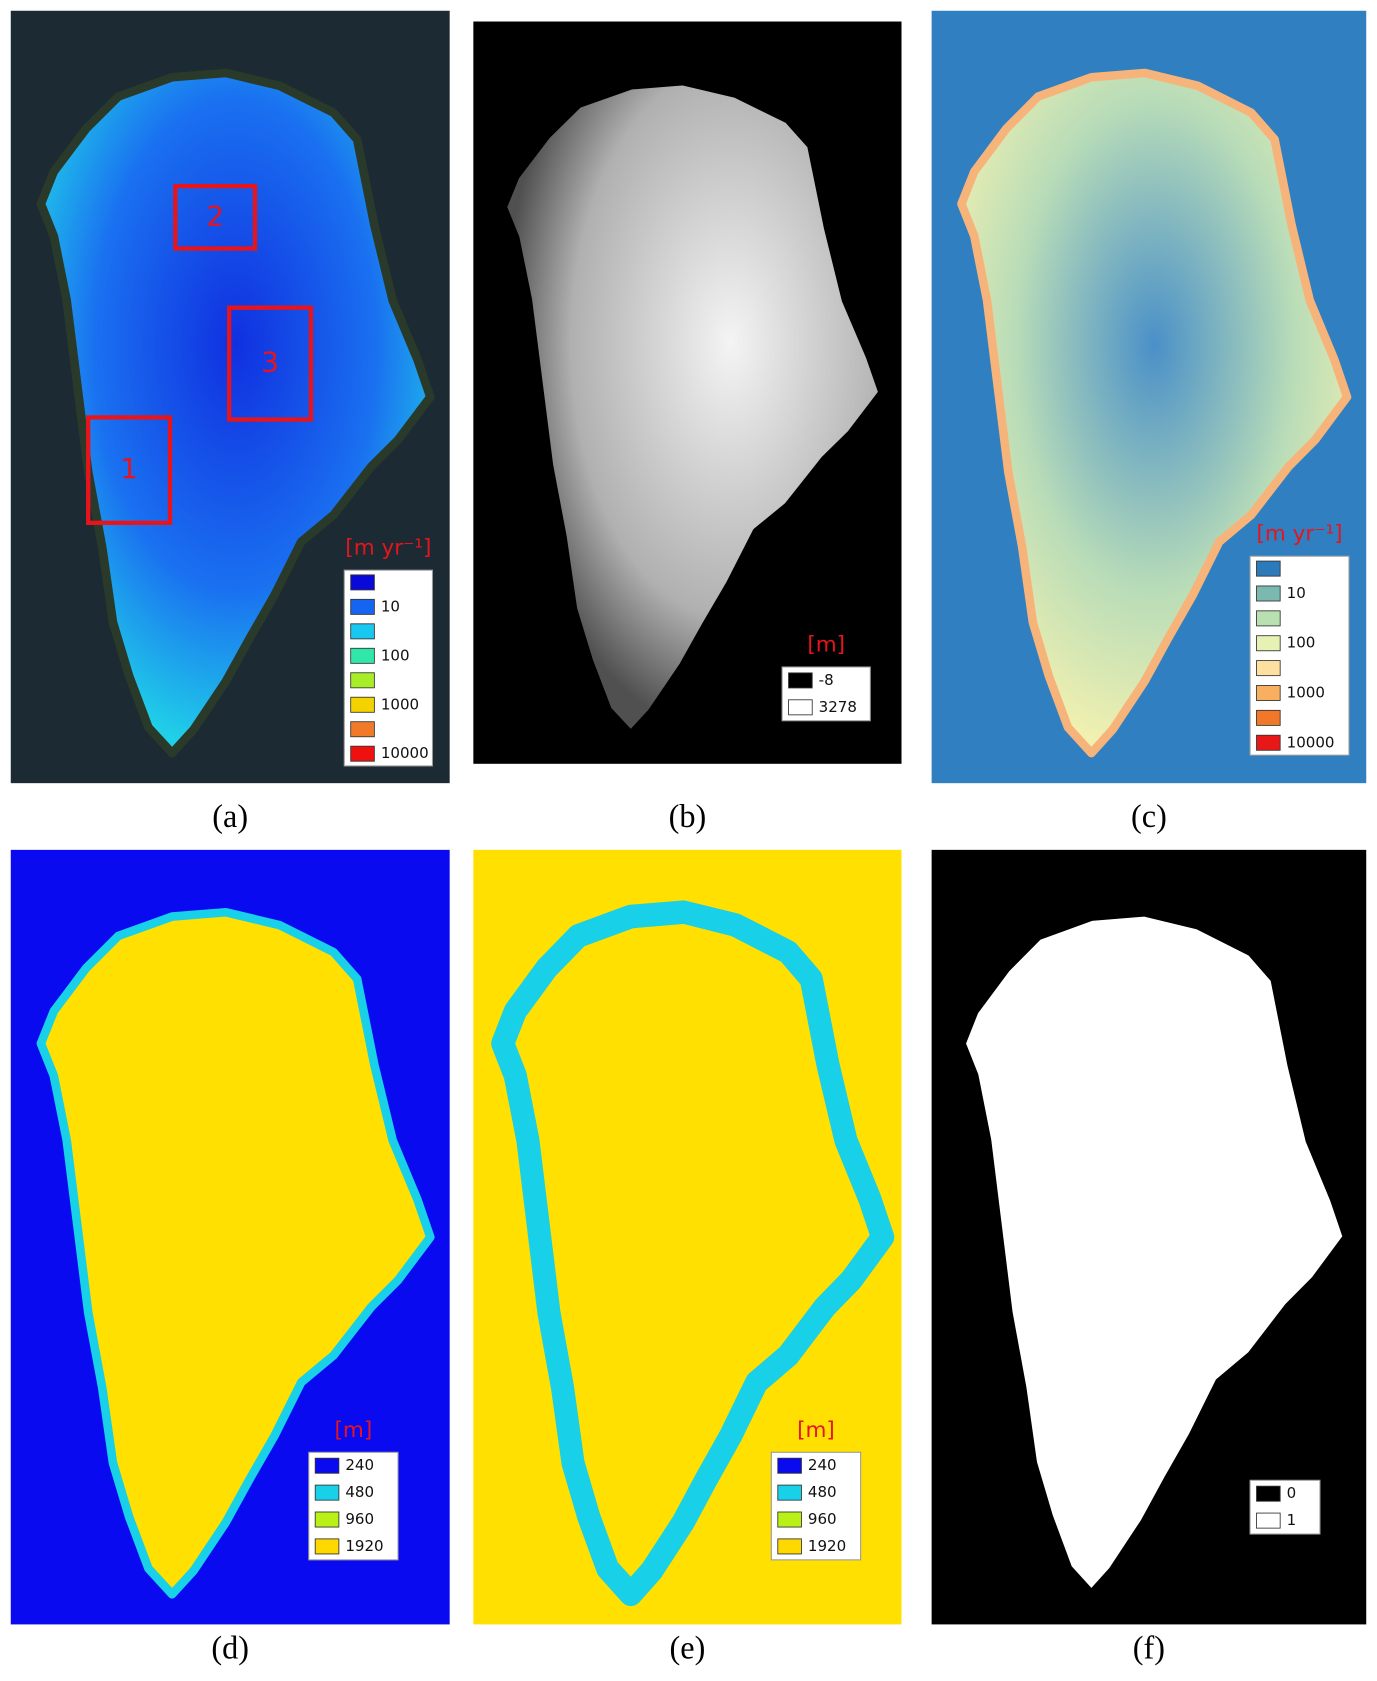  I want to click on panel-caption: (f), so click(1149, 1648).